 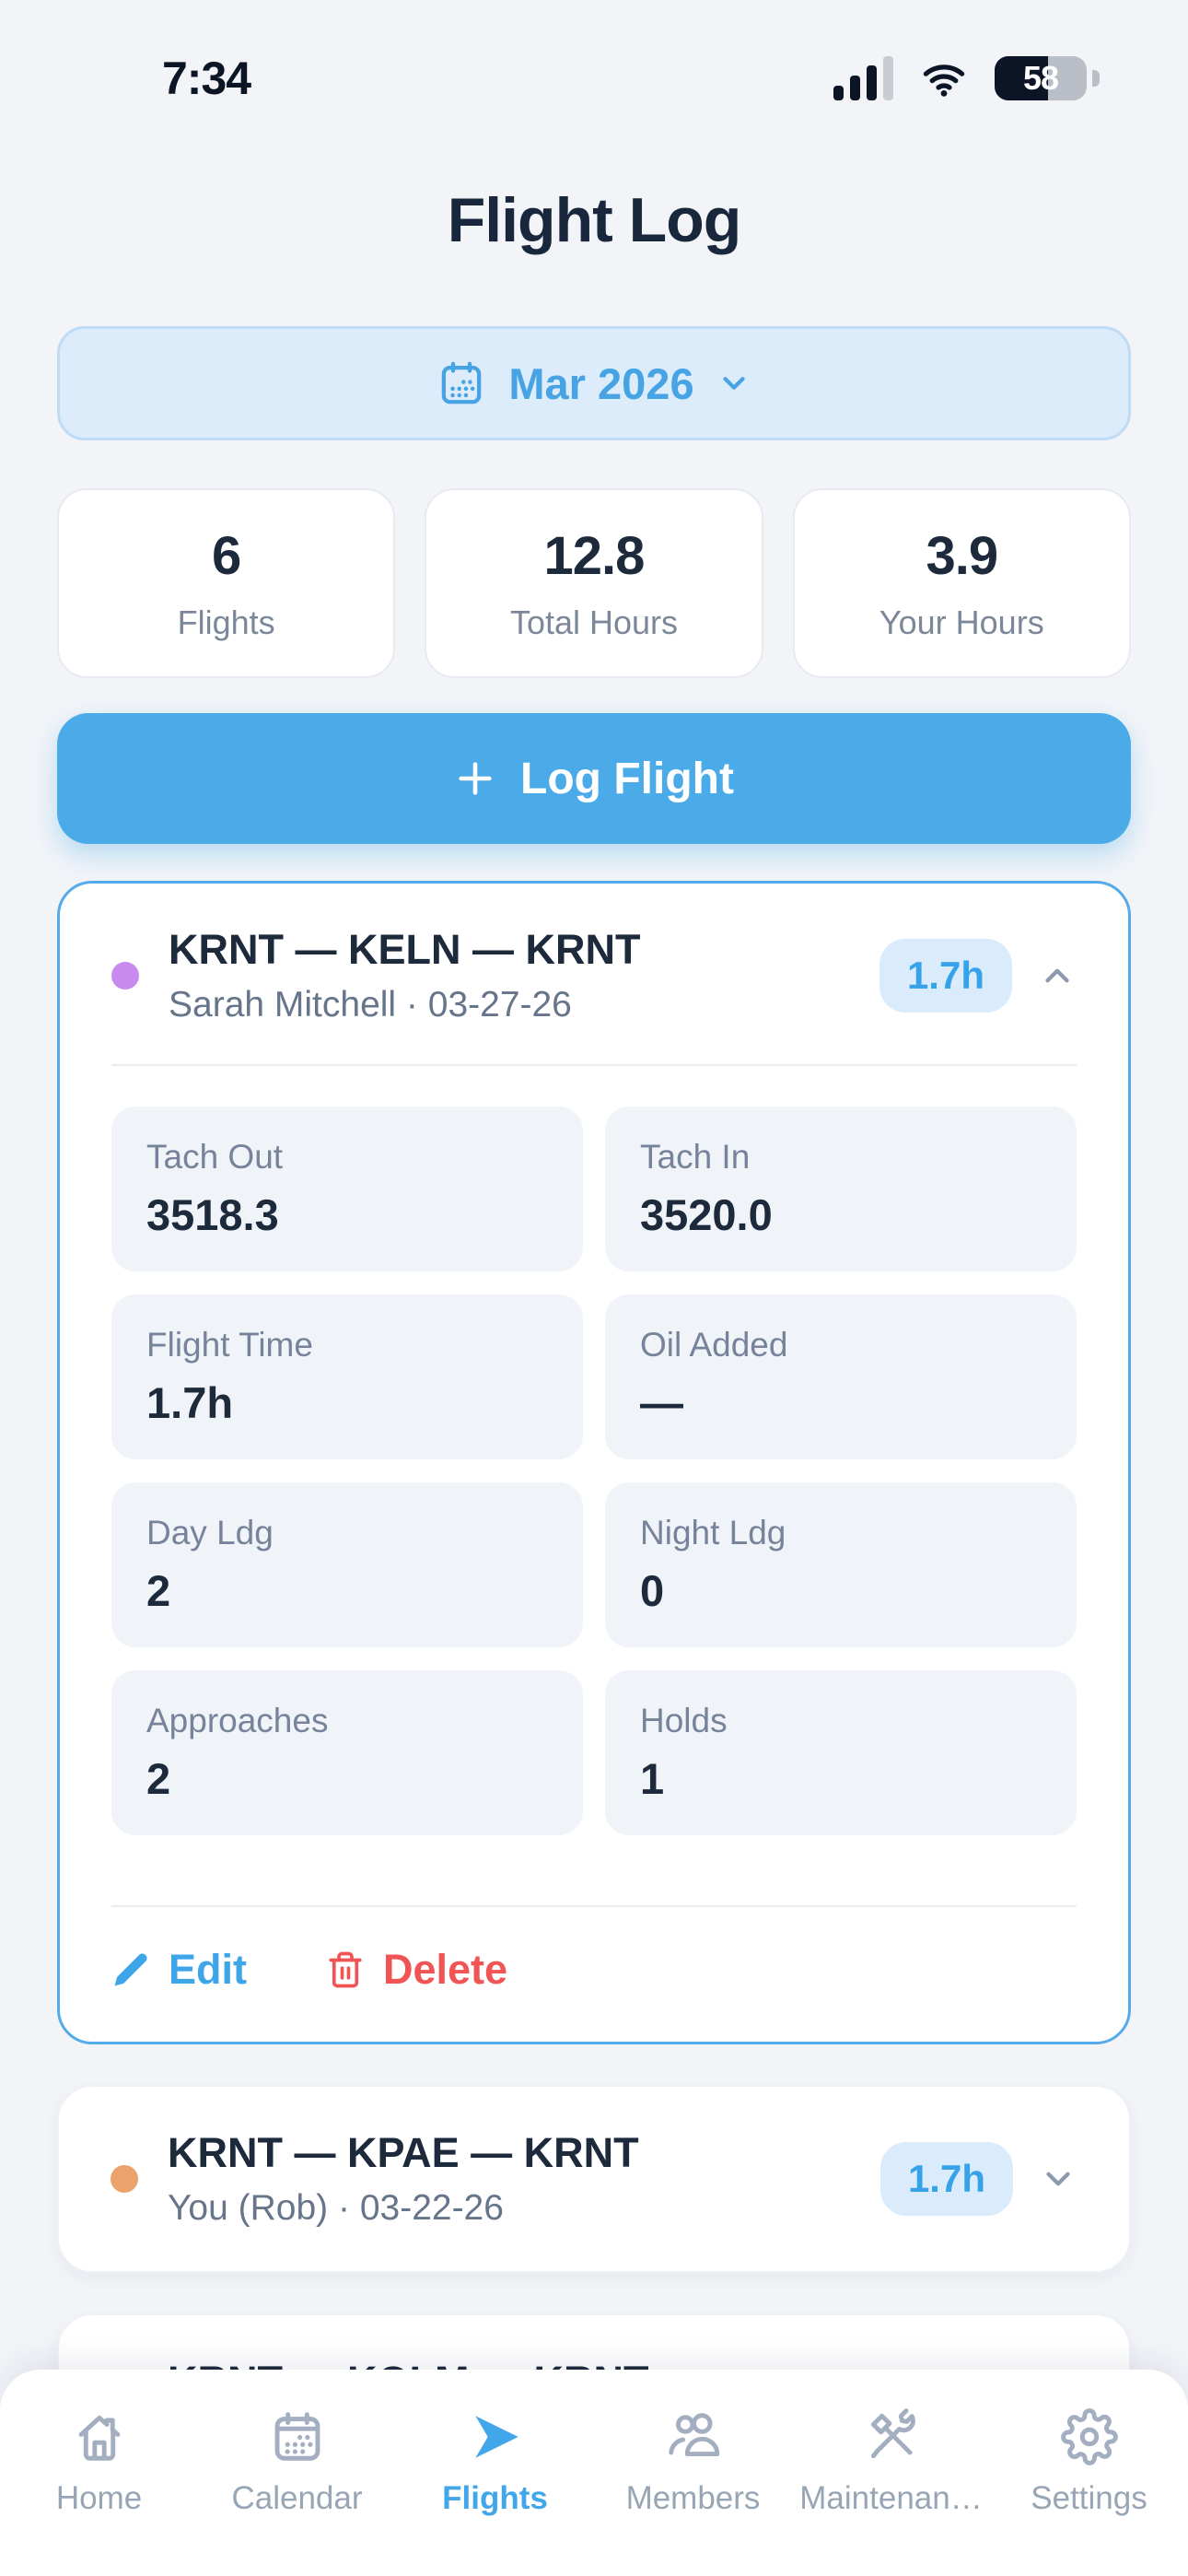 I want to click on flight-subtitle: Sarah Mitchell · 03-27-26, so click(x=370, y=1005).